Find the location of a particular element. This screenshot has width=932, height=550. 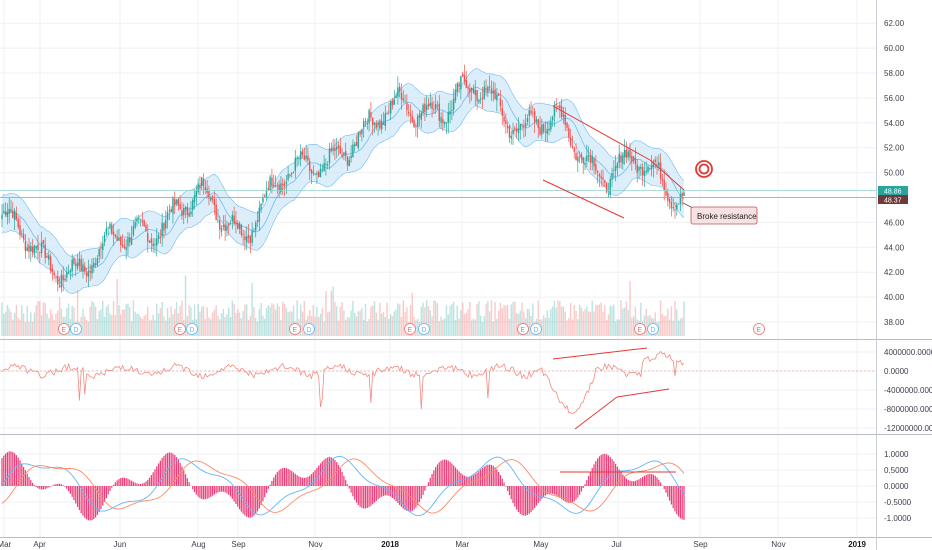

target-marker is located at coordinates (704, 169).